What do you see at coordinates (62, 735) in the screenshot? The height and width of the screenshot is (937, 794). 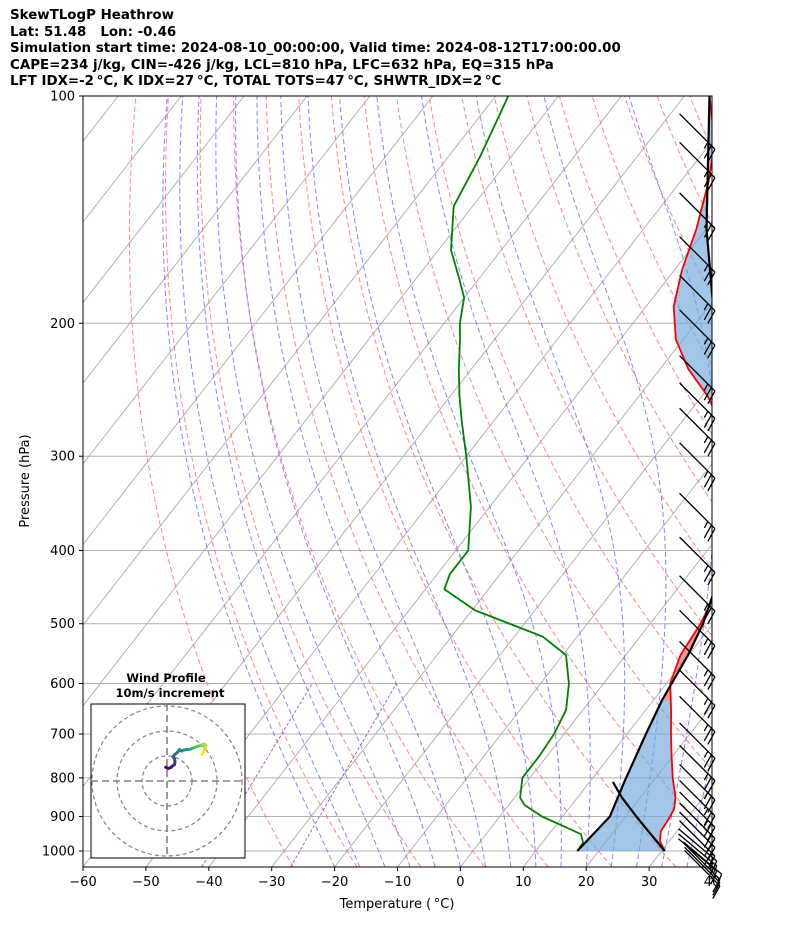 I see `y-tick-label: 700` at bounding box center [62, 735].